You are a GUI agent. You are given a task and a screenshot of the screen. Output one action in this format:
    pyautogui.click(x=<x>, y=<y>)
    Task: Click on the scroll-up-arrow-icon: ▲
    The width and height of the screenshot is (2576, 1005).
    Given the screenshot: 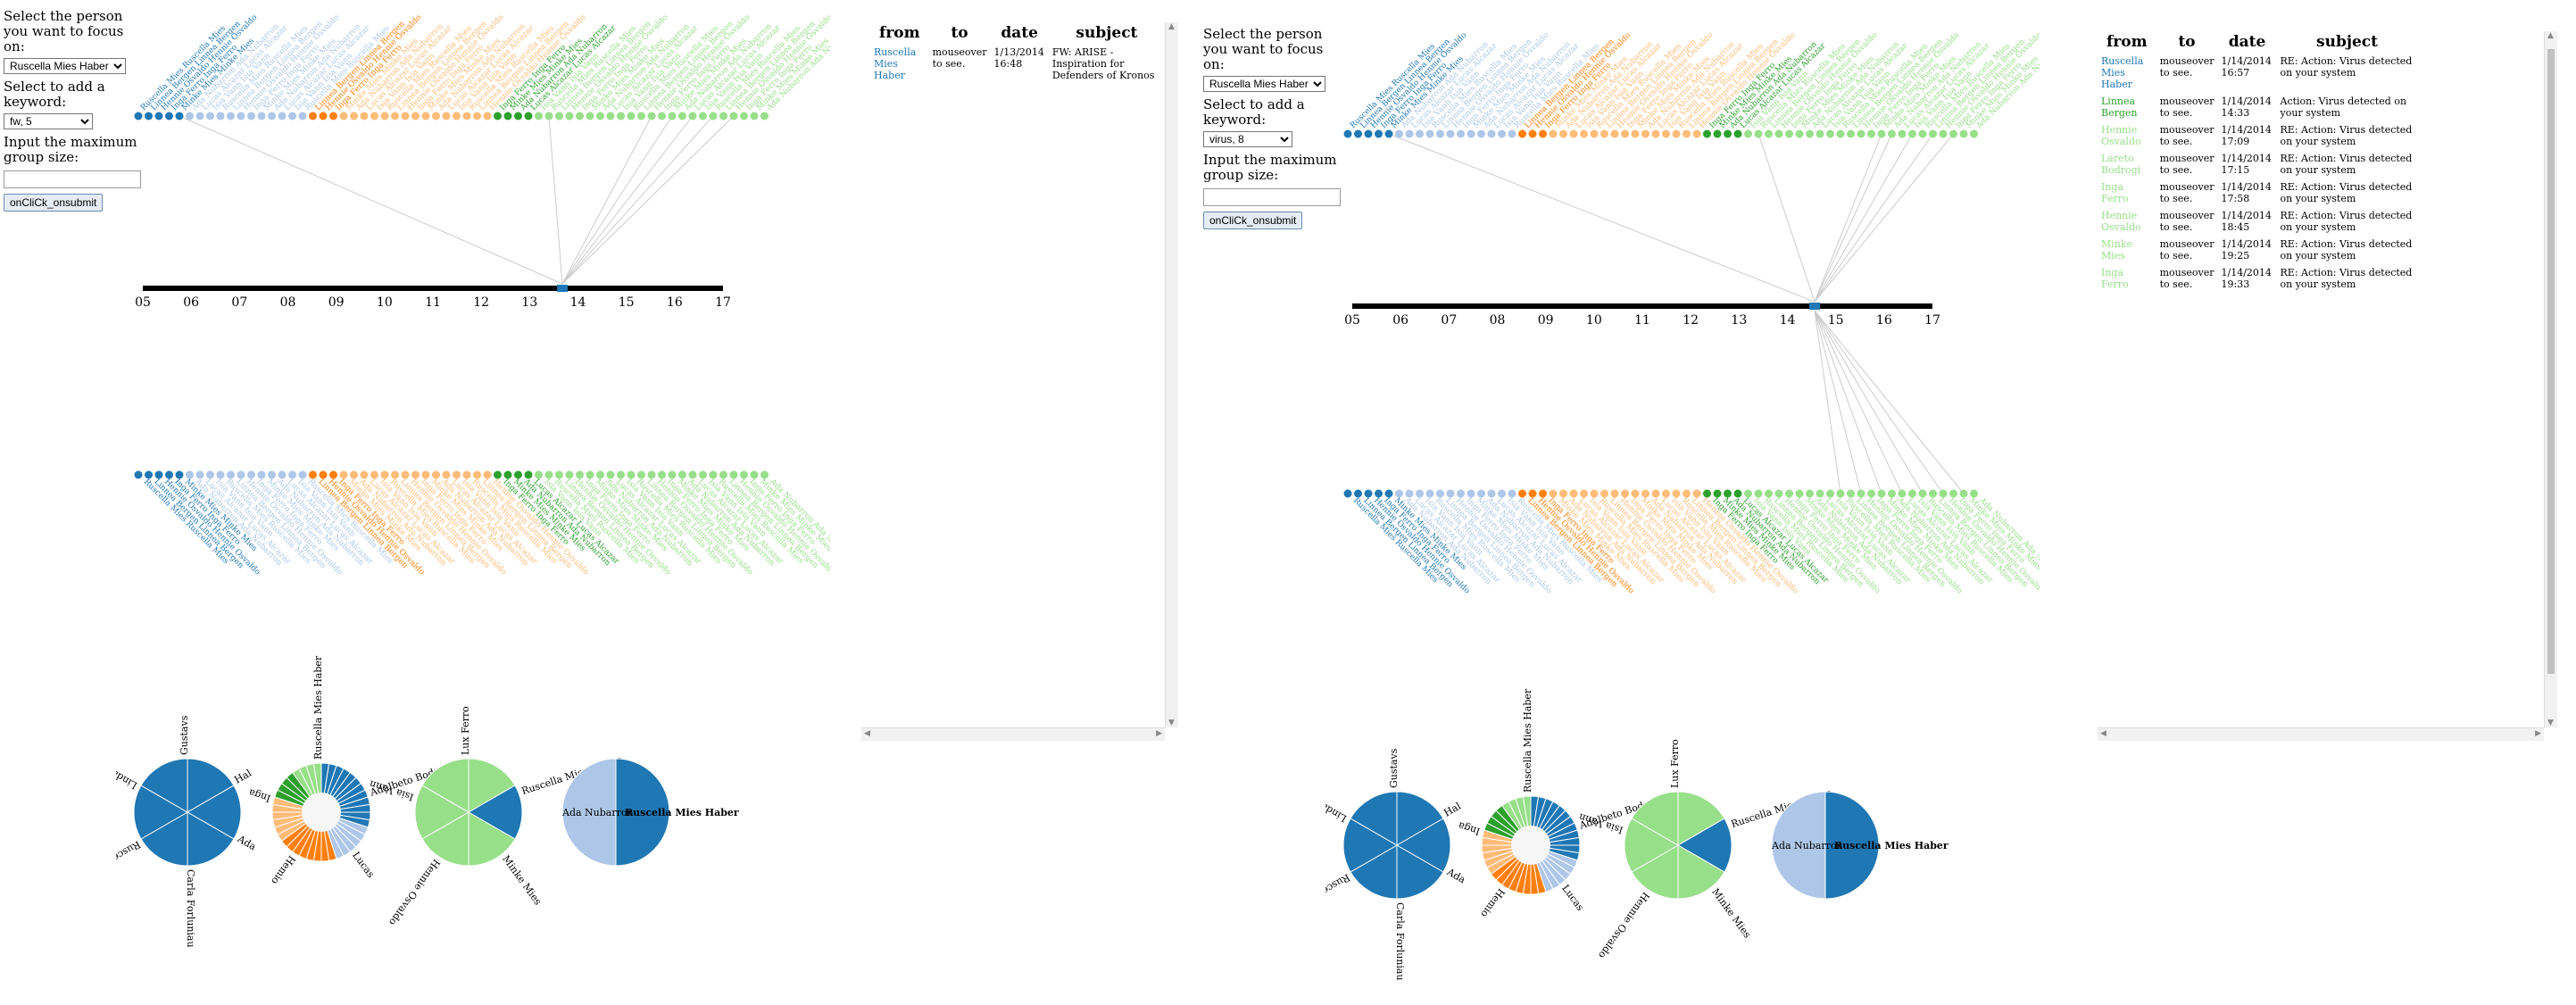 What is the action you would take?
    pyautogui.click(x=1171, y=27)
    